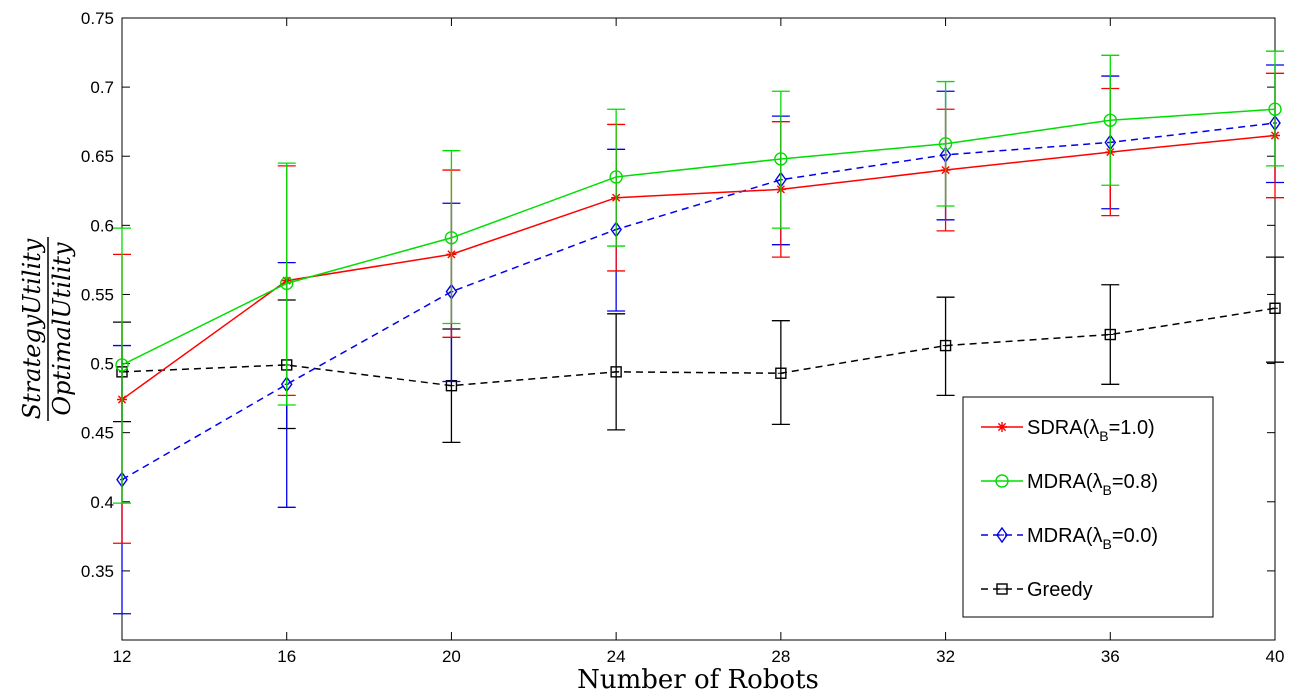 This screenshot has height=696, width=1299. Describe the element at coordinates (62, 329) in the screenshot. I see `y-axis-title-denominator: OptimalUtility` at that location.